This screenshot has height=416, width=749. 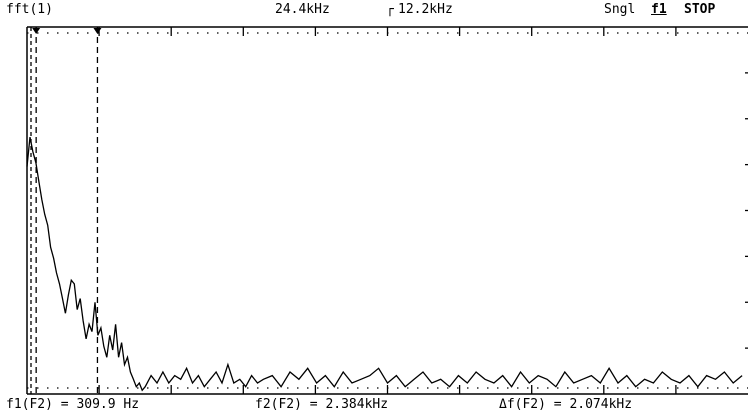 I want to click on center-frequency-readout: 12.2kHz, so click(x=425, y=9).